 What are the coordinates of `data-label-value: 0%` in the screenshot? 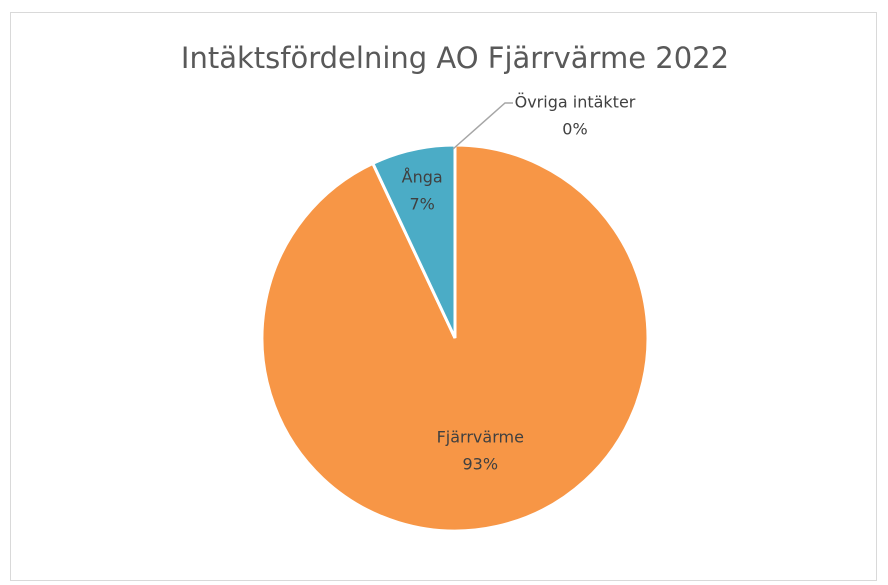 It's located at (574, 129).